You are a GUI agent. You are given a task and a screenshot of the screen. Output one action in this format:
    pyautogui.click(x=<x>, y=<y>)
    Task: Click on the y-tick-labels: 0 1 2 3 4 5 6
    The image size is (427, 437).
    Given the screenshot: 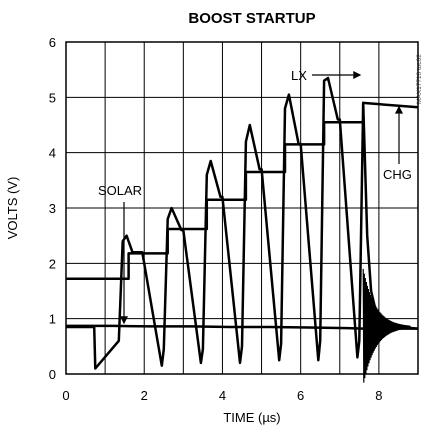 What is the action you would take?
    pyautogui.click(x=52, y=208)
    